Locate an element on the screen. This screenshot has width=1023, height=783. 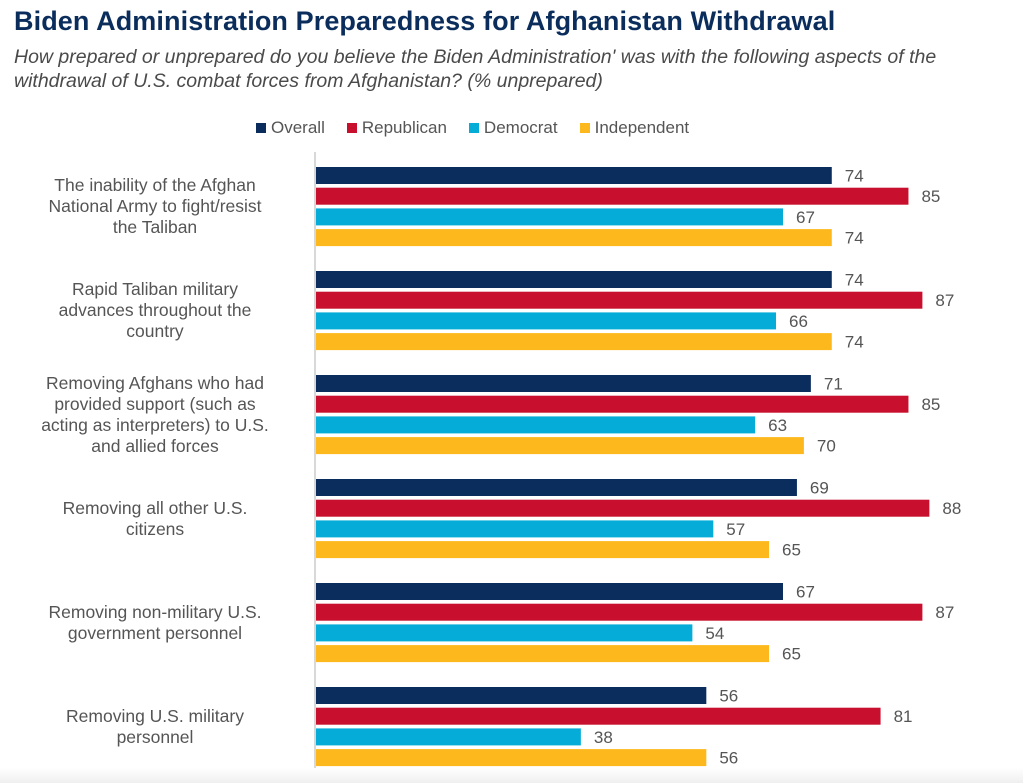
data-label-democrat: 57 is located at coordinates (735, 529).